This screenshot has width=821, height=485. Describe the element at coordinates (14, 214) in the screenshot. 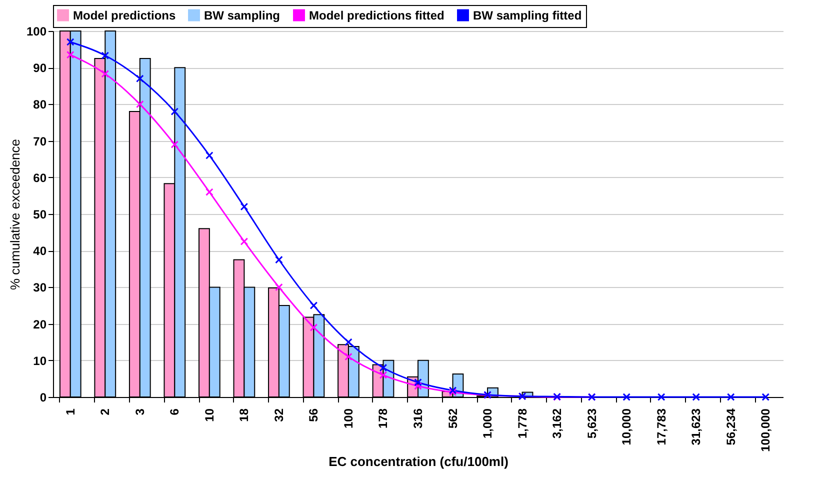

I see `y-axis-title: % cumulative exceedence` at that location.